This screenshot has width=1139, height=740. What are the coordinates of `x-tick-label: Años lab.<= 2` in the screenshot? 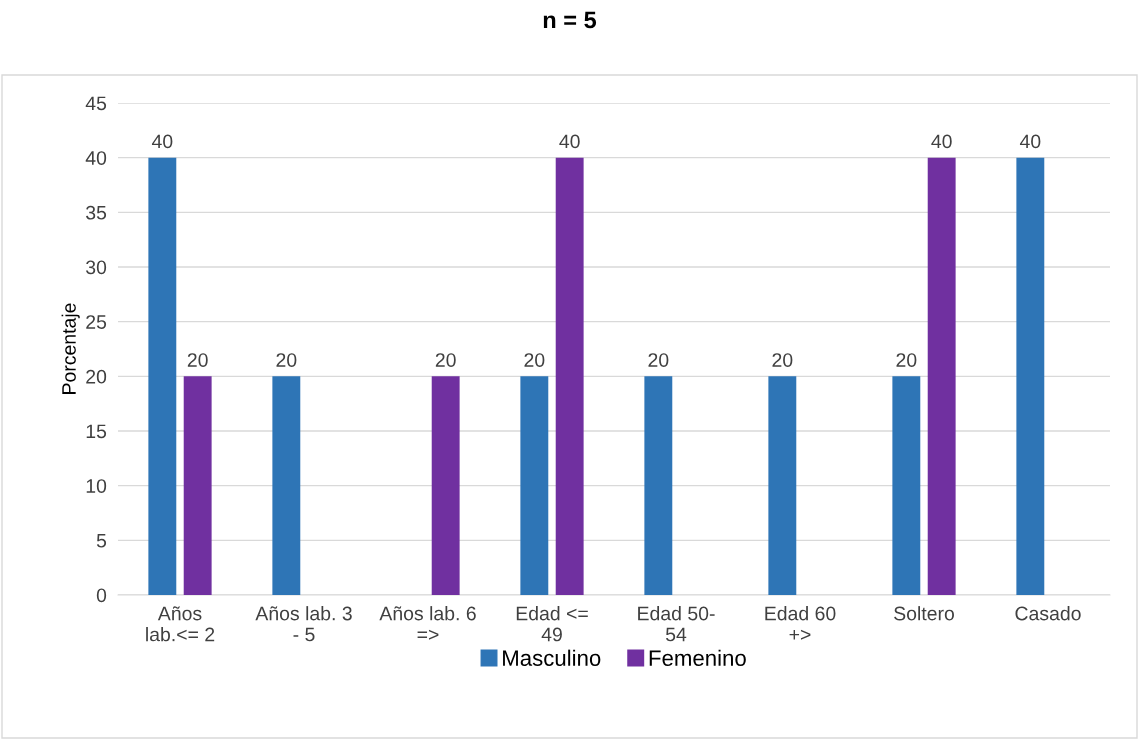 It's located at (180, 624).